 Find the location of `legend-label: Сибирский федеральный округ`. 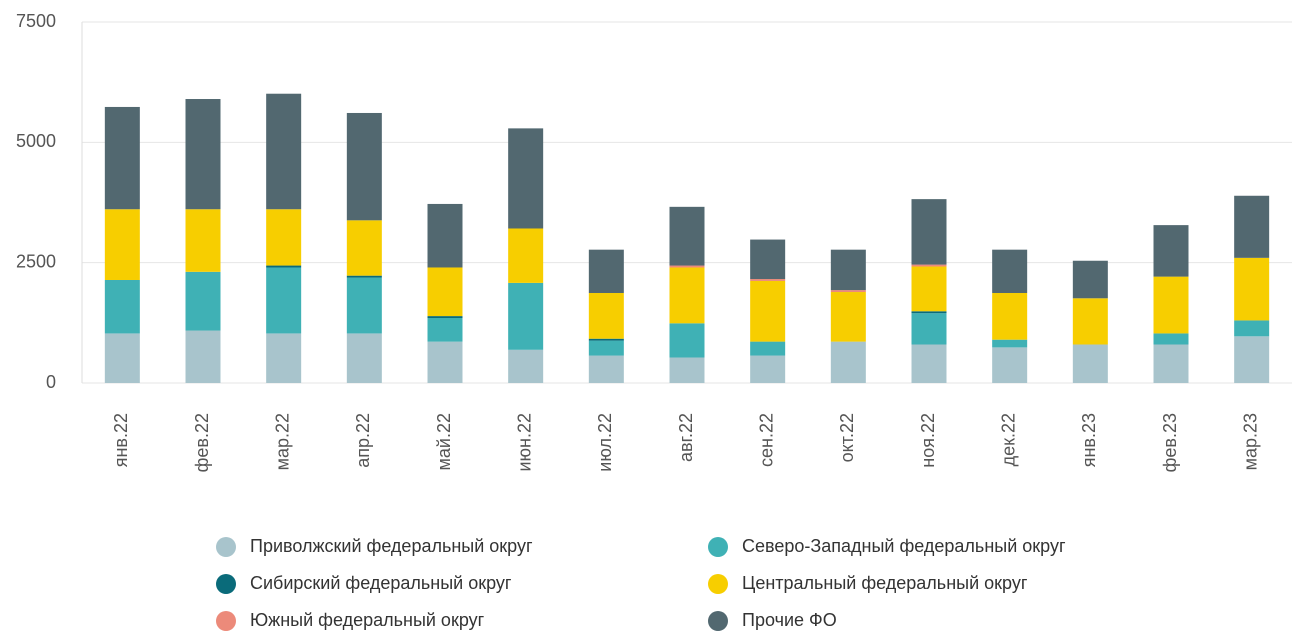

legend-label: Сибирский федеральный округ is located at coordinates (381, 583).